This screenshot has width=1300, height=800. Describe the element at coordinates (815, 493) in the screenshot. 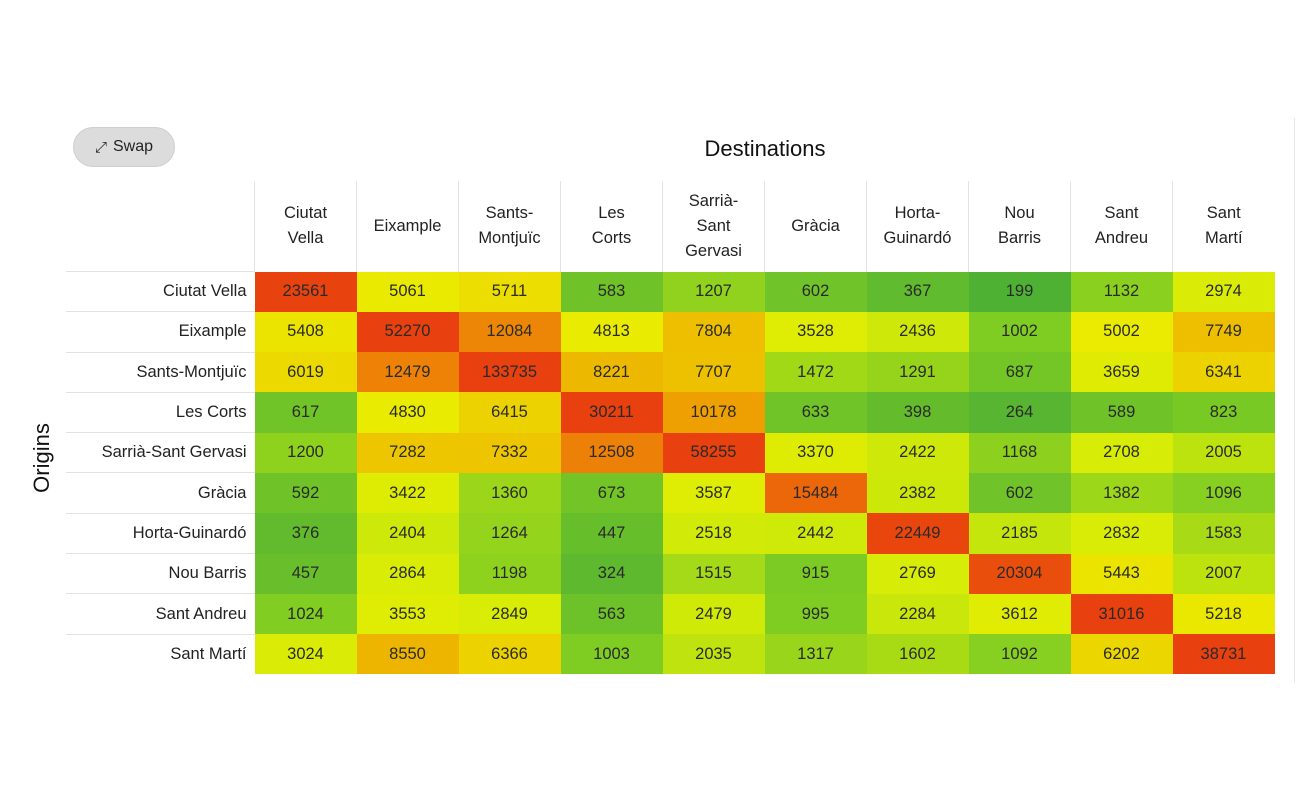

I see `heatmap-cell: 15484` at that location.